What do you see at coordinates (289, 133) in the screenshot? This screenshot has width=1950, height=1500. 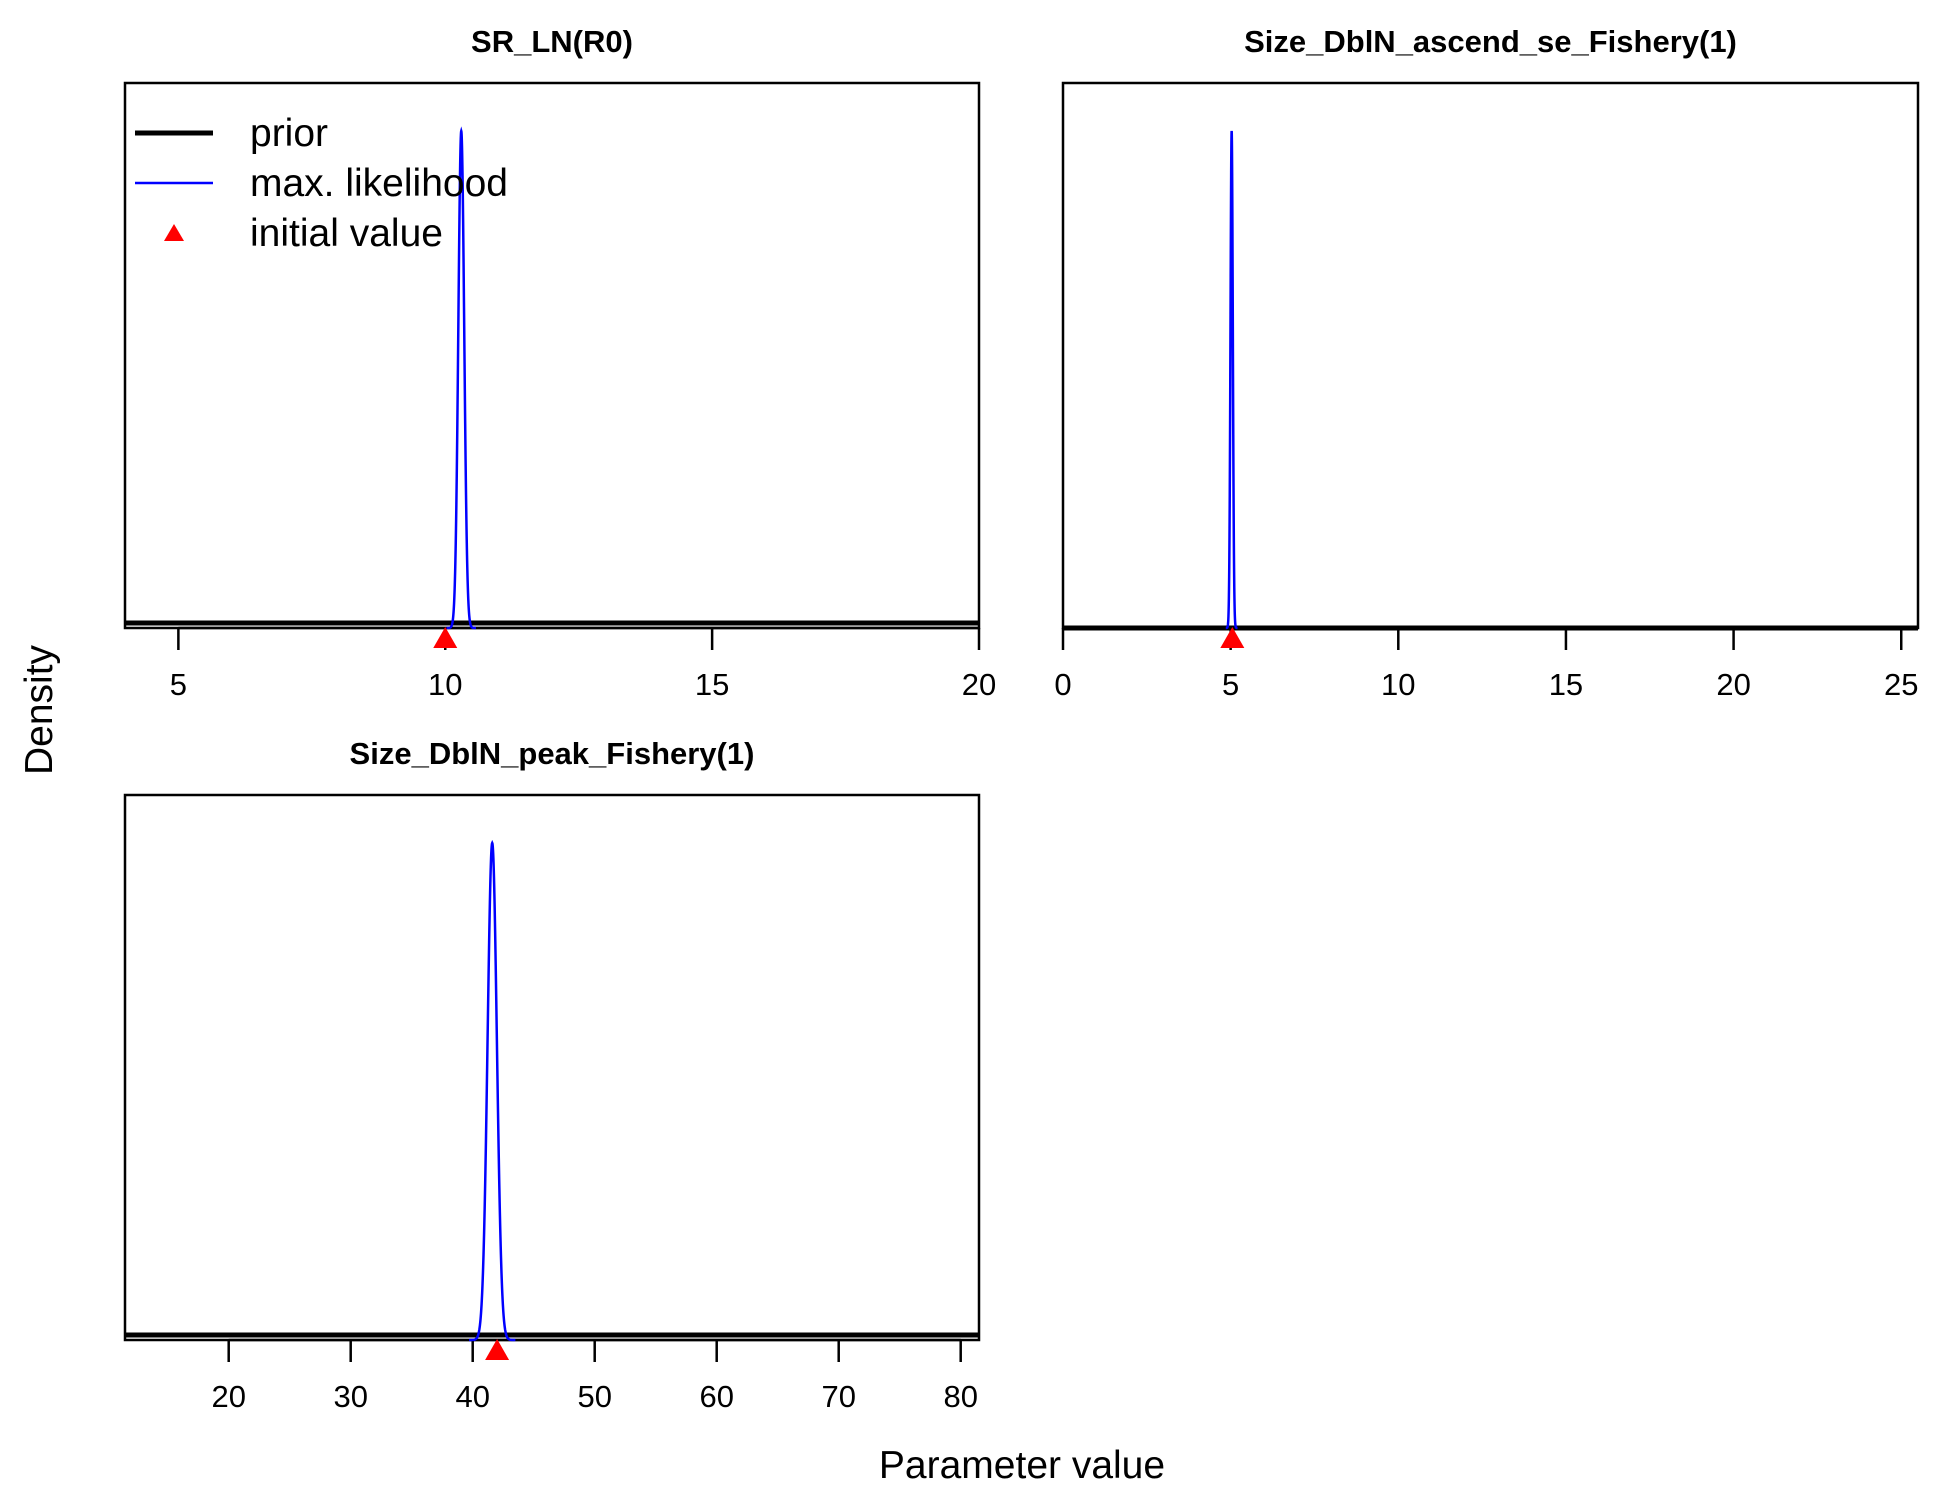 I see `legend-label: prior` at bounding box center [289, 133].